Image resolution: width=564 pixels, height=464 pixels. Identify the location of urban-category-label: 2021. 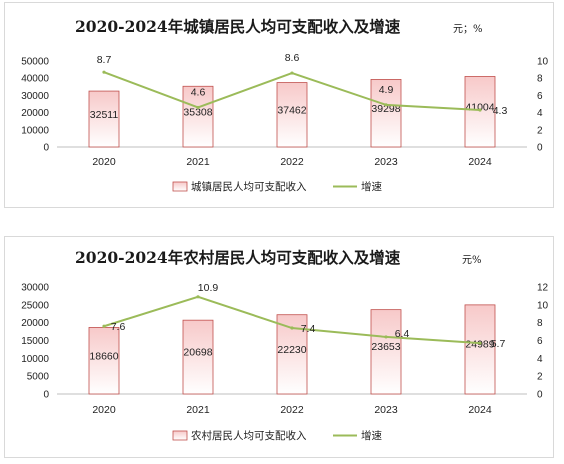
(198, 162).